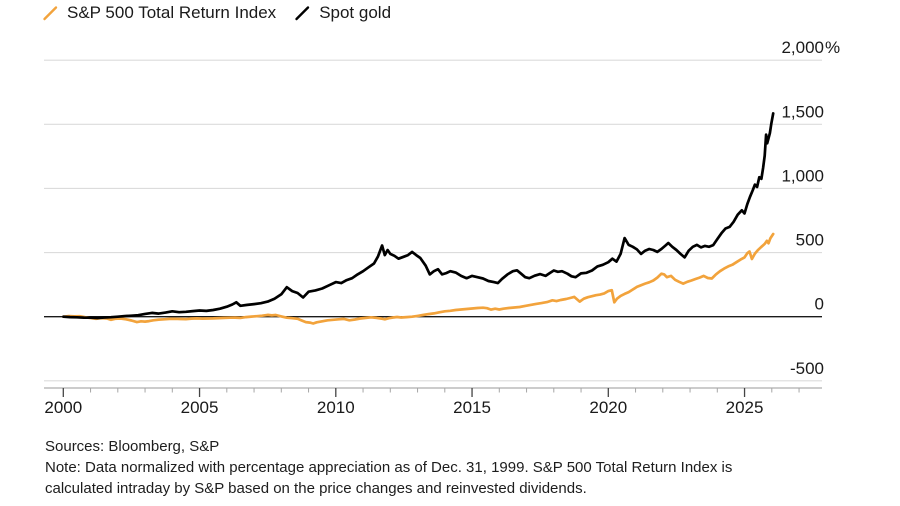  I want to click on y-tick-label: -500, so click(807, 368).